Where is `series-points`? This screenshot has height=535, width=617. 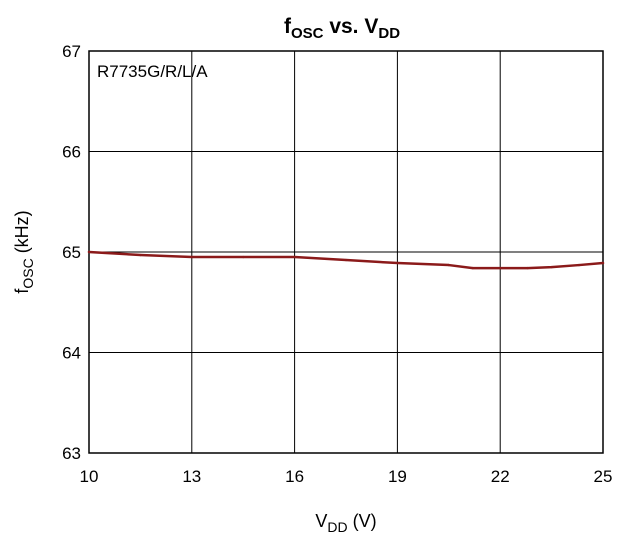
series-points is located at coordinates (346, 260).